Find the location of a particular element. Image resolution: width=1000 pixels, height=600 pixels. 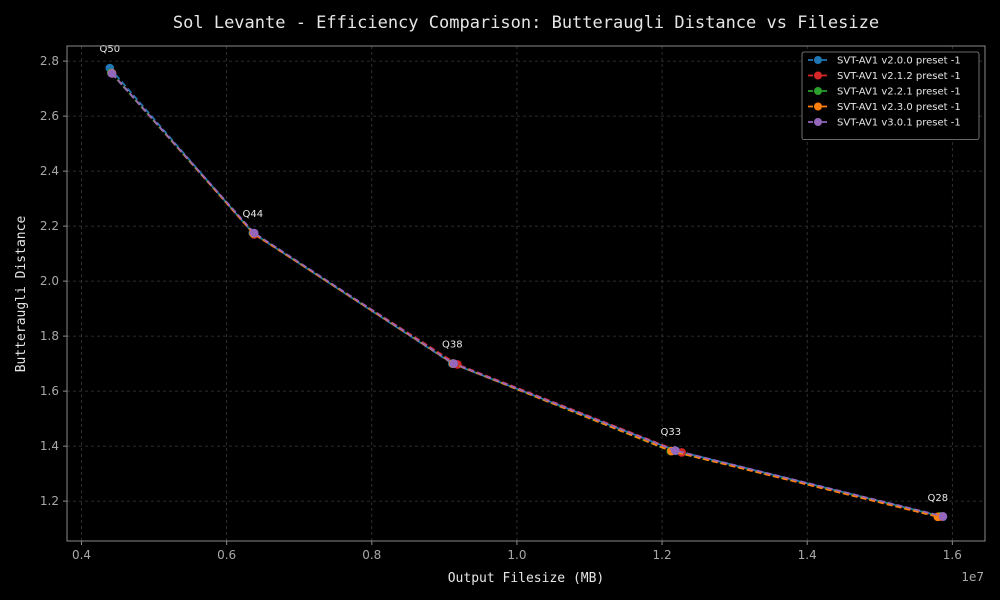

y-tick-label: 2.0 is located at coordinates (49, 281).